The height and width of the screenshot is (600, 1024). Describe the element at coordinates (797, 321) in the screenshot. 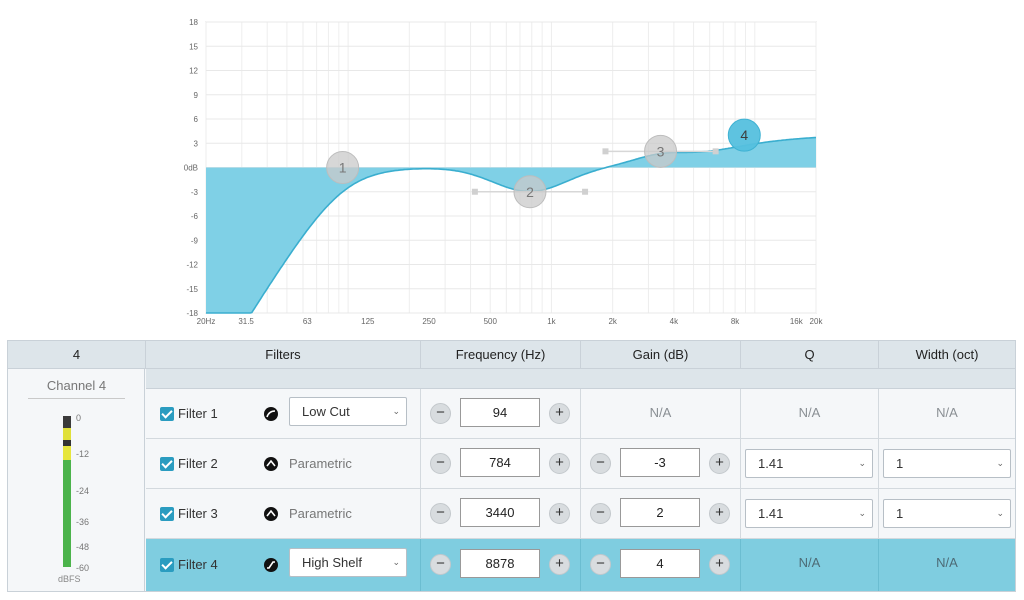

I see `x-tick-label: 16k` at that location.